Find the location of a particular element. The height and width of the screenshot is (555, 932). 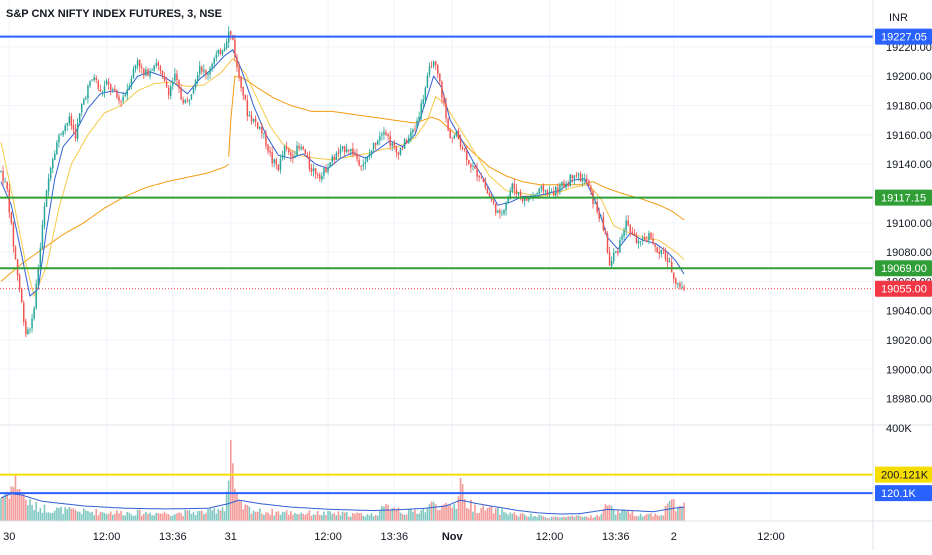

volume-level-1-label: 120.1K is located at coordinates (899, 494).